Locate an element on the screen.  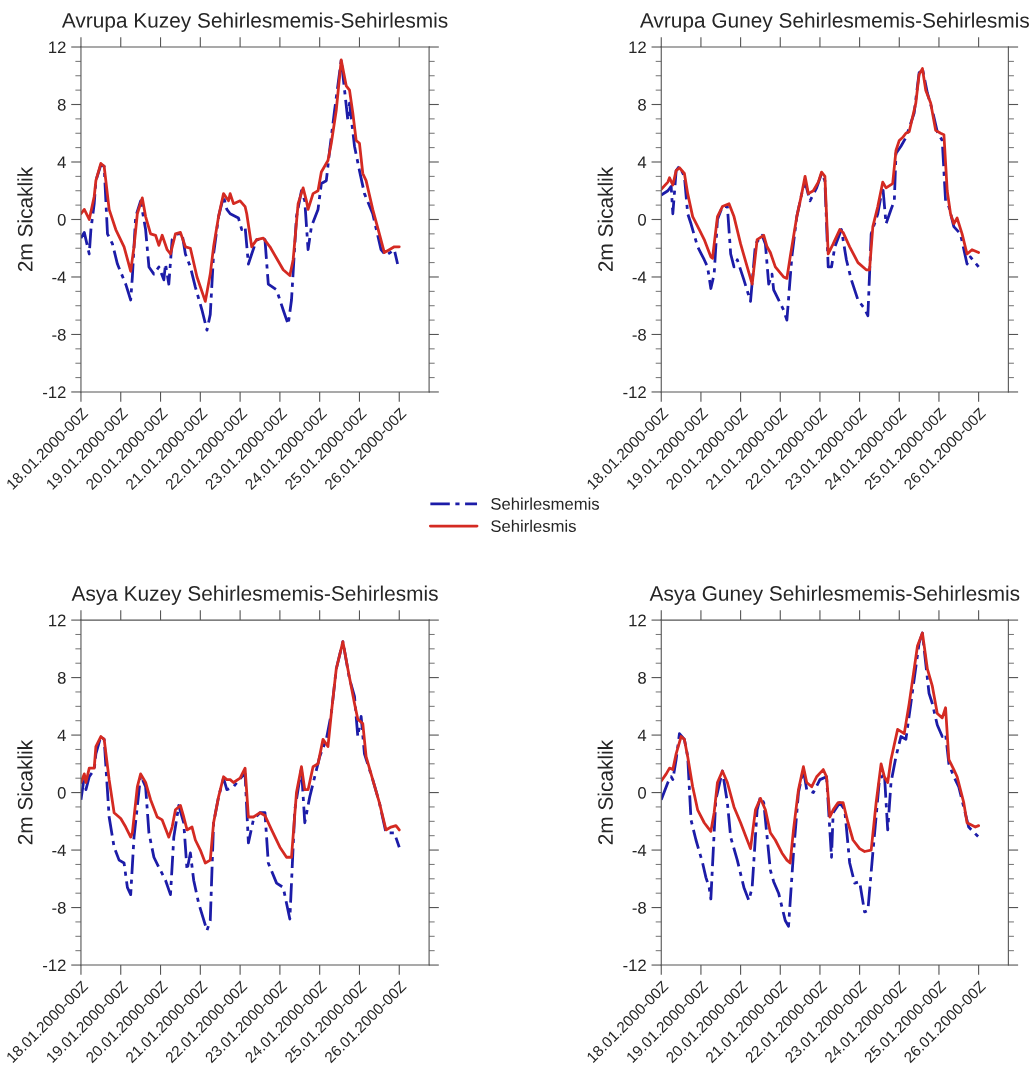
chart-title: Avrupa Guney Sehirlesmemis-Sehirlesmis is located at coordinates (834, 22).